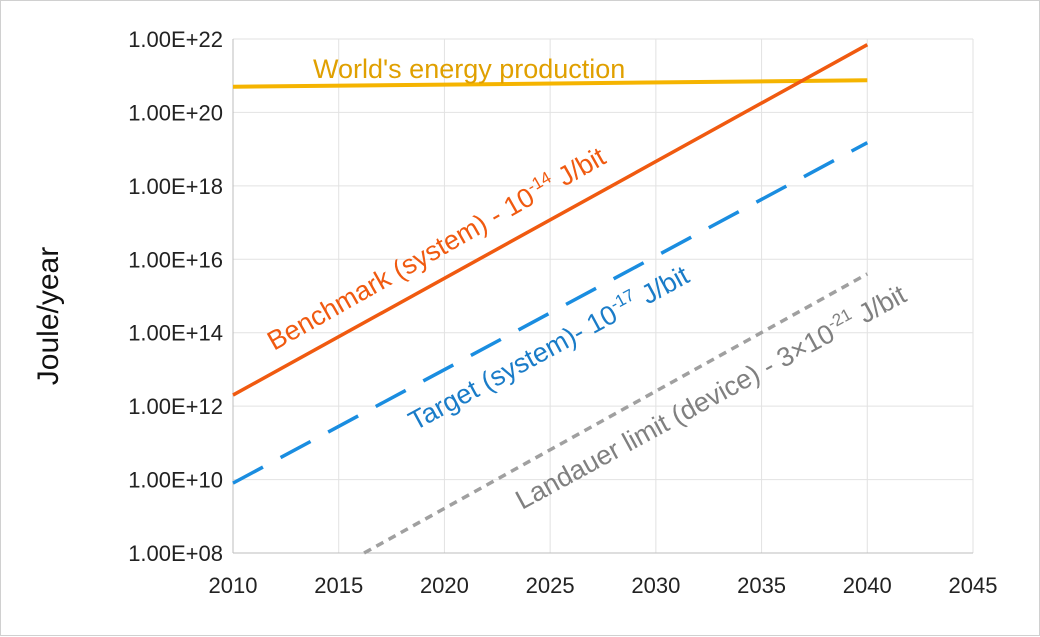 The width and height of the screenshot is (1040, 637). I want to click on y-tick-label: 1.00E+20, so click(175, 112).